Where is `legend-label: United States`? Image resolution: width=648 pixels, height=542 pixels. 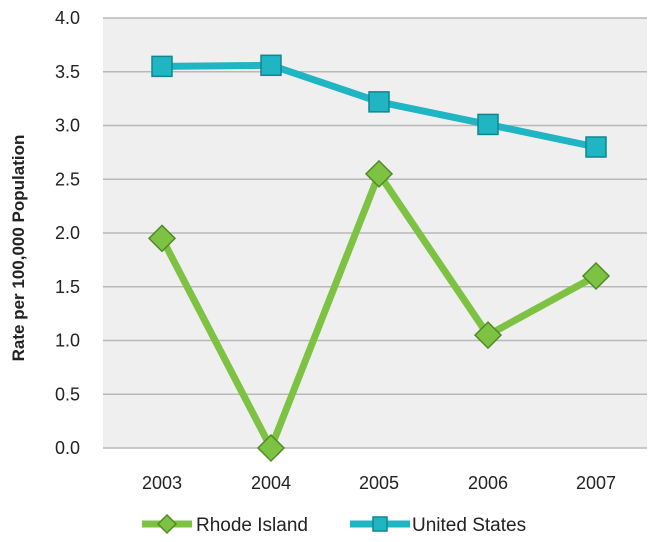
legend-label: United States is located at coordinates (469, 525).